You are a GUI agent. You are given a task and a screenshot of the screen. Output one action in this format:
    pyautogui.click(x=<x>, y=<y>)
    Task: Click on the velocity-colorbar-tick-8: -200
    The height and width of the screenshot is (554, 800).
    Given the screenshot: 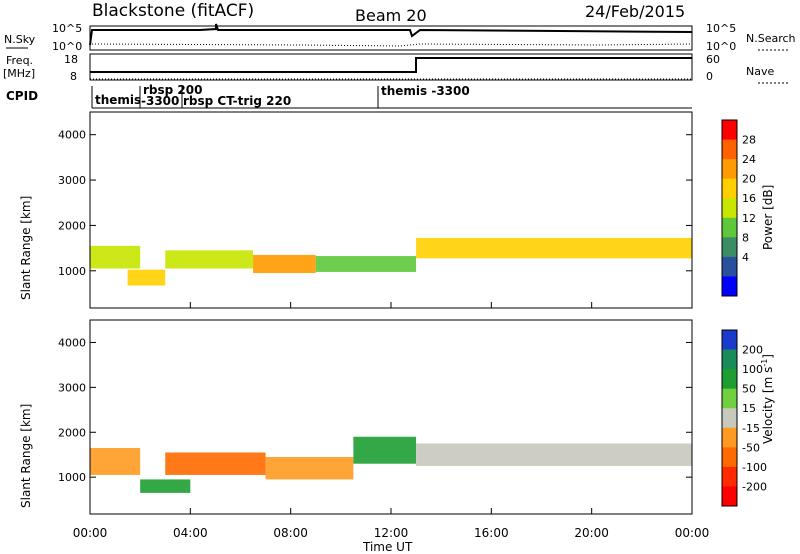 What is the action you would take?
    pyautogui.click(x=754, y=486)
    